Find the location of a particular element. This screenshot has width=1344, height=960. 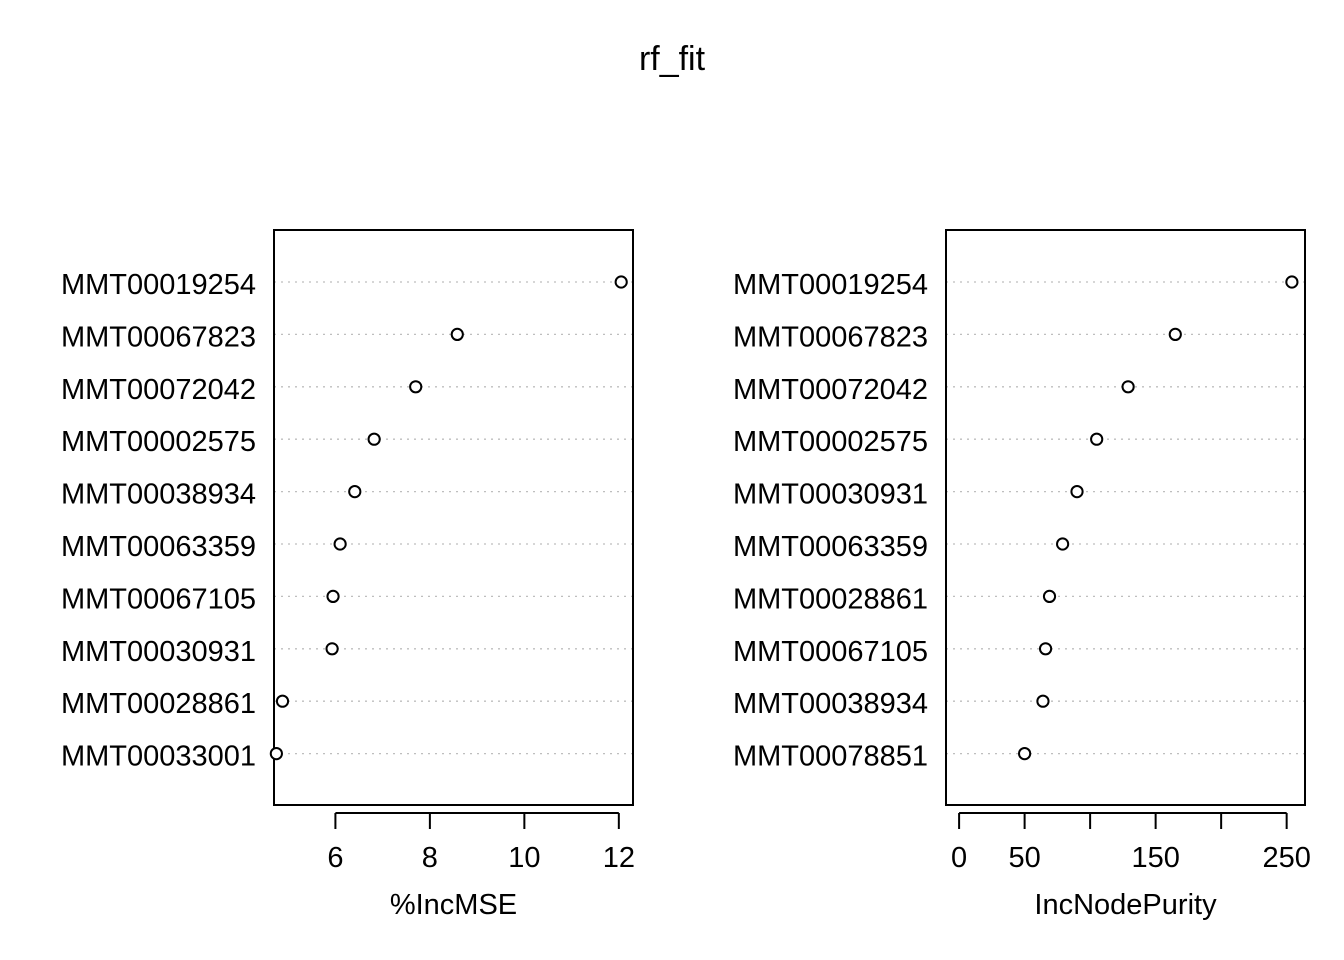

category-label: MMT00033001 is located at coordinates (158, 757).